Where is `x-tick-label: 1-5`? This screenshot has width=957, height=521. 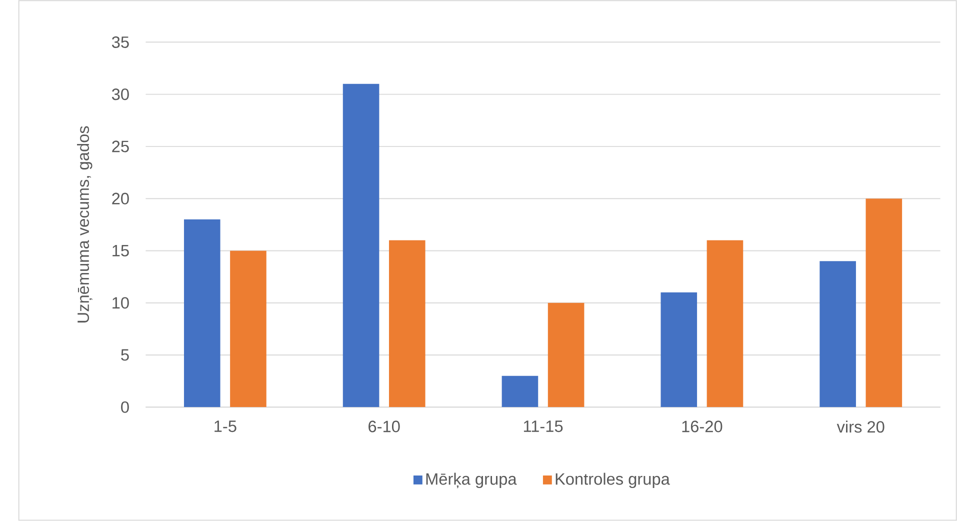
x-tick-label: 1-5 is located at coordinates (225, 426).